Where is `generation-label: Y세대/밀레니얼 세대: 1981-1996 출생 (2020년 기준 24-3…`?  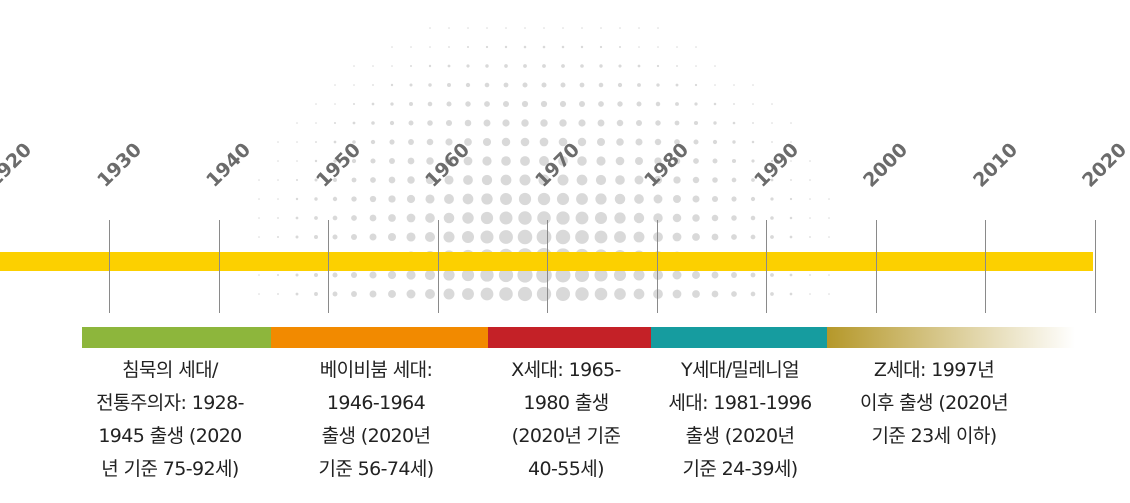
generation-label: Y세대/밀레니얼 세대: 1981-1996 출생 (2020년 기준 24-3… is located at coordinates (740, 419).